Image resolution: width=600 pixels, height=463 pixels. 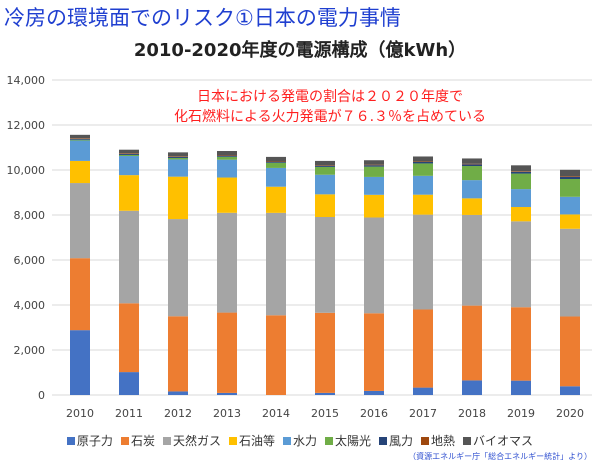 I want to click on legend-item: 石炭, so click(x=137, y=440).